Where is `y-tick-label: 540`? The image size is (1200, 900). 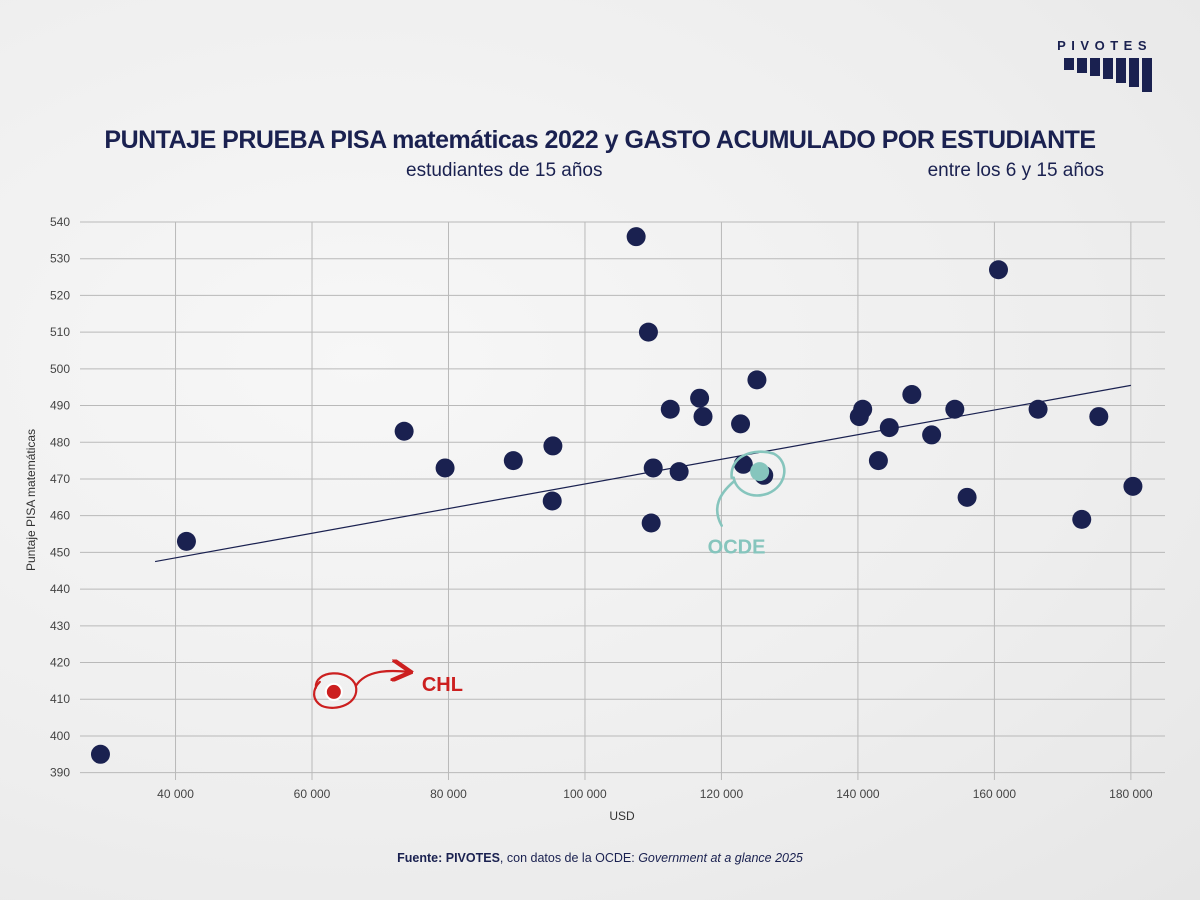 y-tick-label: 540 is located at coordinates (60, 222).